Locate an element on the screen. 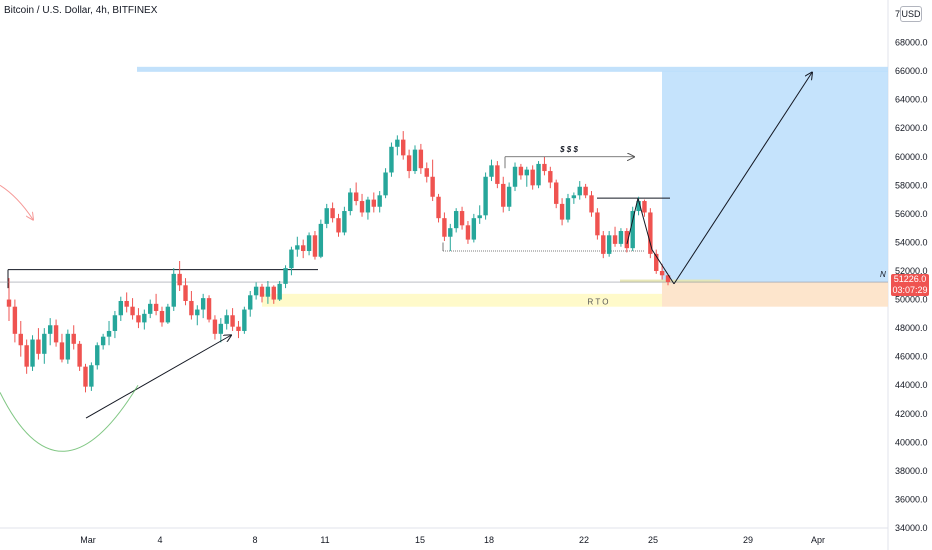 Image resolution: width=932 pixels, height=550 pixels. y-tick-label: 7 is located at coordinates (897, 14).